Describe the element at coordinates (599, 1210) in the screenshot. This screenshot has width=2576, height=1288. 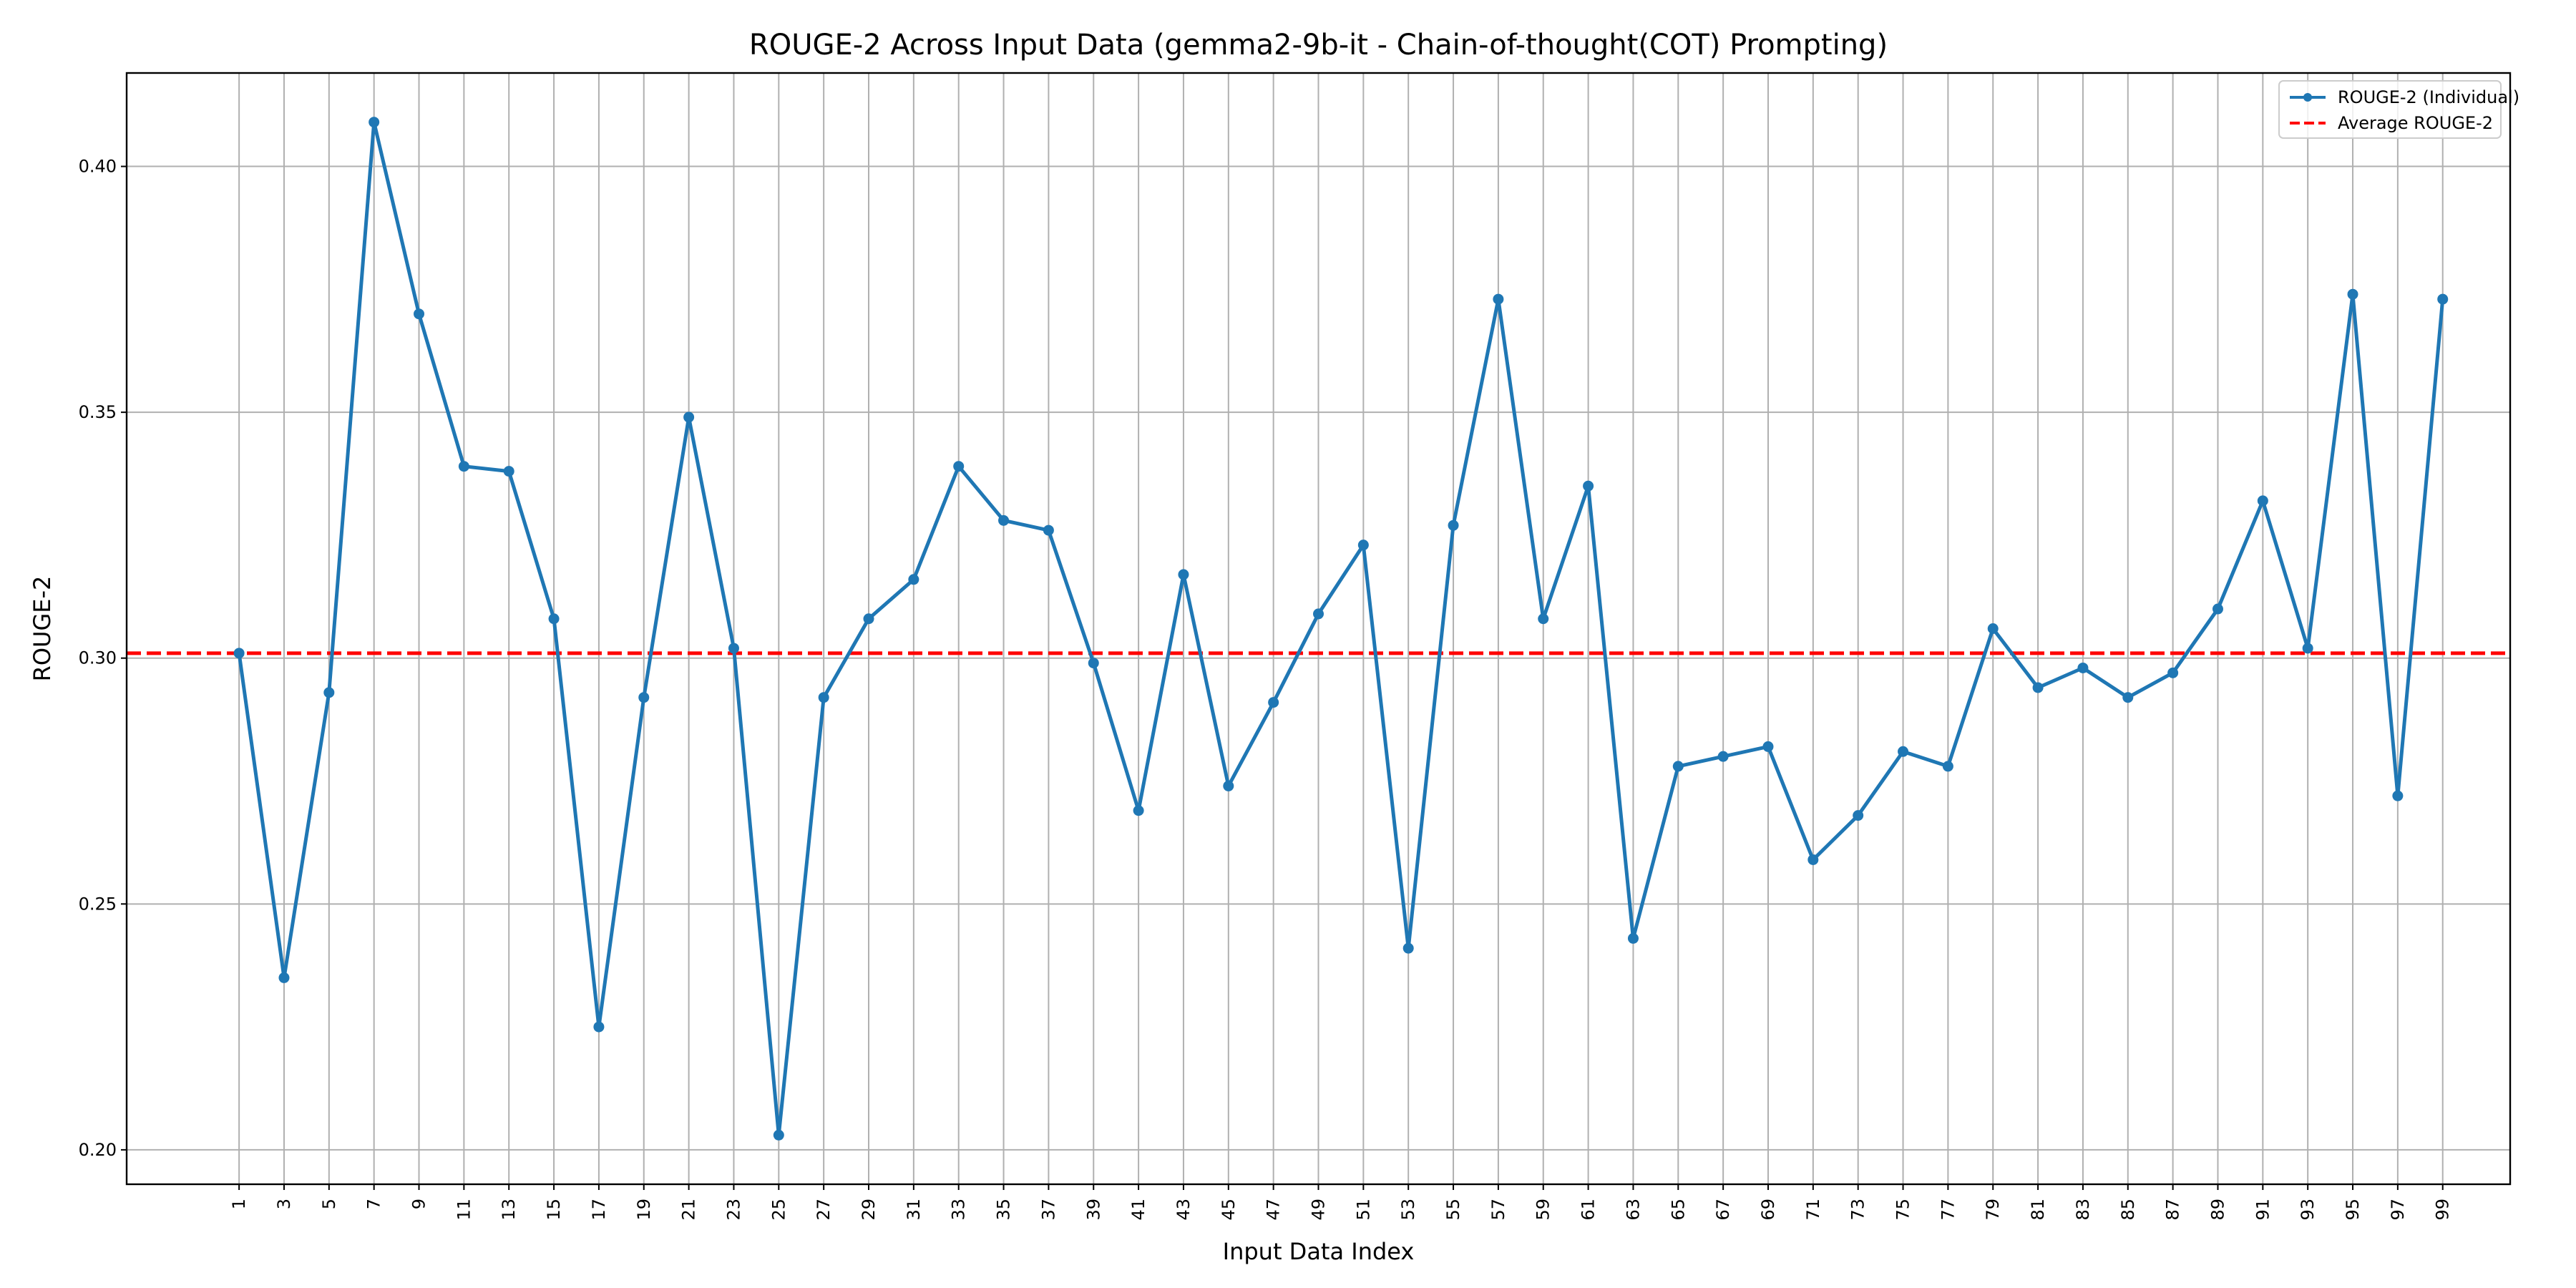
I see `x-tick-label: 17` at that location.